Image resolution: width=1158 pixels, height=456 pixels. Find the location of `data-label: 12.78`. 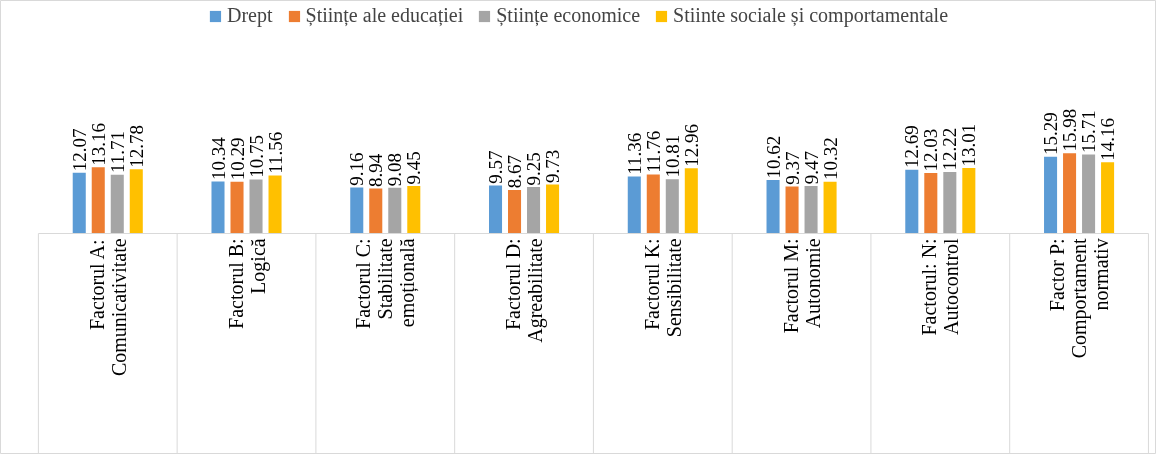

data-label: 12.78 is located at coordinates (136, 146).